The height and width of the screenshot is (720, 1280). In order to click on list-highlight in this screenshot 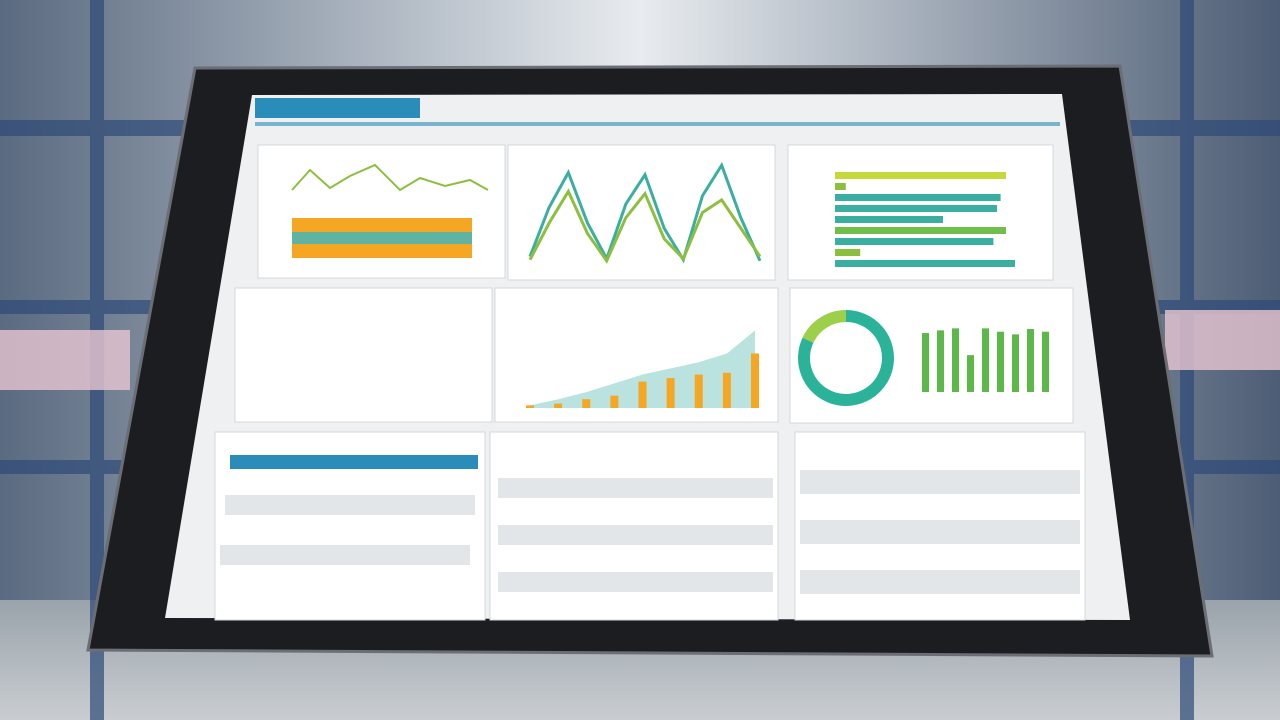, I will do `click(354, 462)`.